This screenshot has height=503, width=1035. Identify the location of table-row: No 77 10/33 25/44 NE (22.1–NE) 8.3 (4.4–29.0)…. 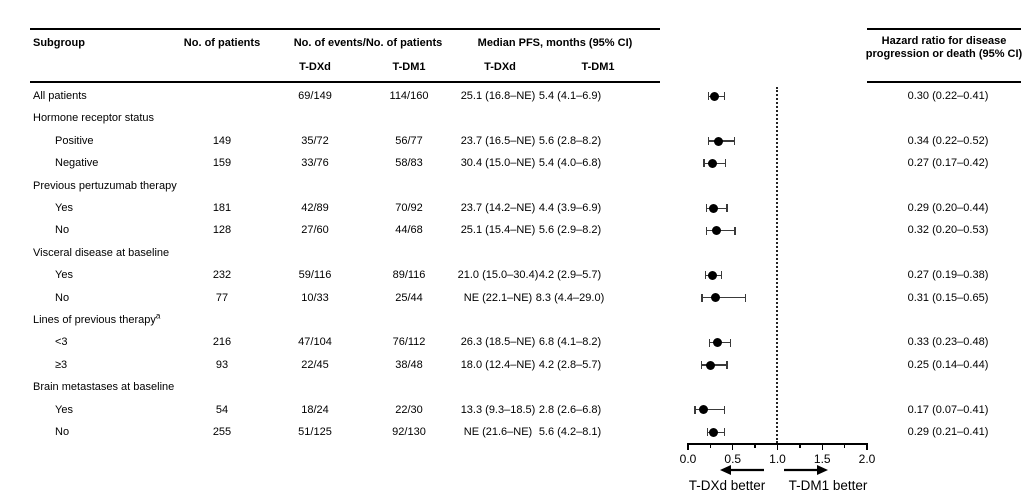
(517, 298).